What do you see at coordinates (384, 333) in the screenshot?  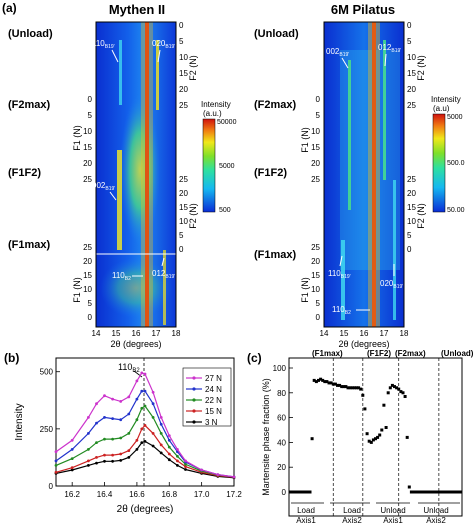 I see `heatmap-b-xtick: 17` at bounding box center [384, 333].